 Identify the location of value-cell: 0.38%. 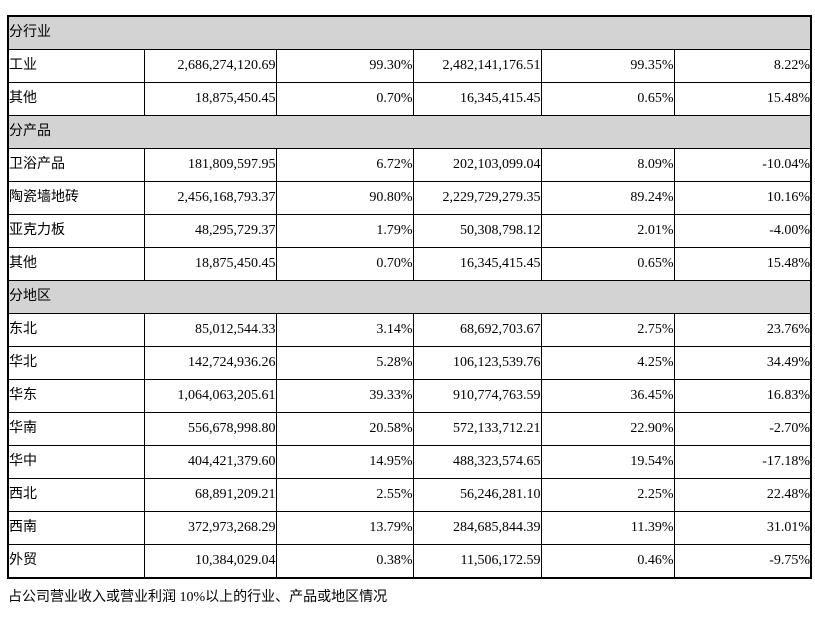
(344, 561).